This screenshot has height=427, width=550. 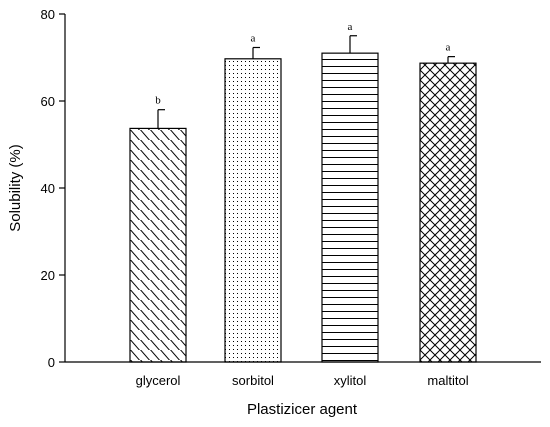 I want to click on x-tick-label: sorbitol, so click(x=253, y=380).